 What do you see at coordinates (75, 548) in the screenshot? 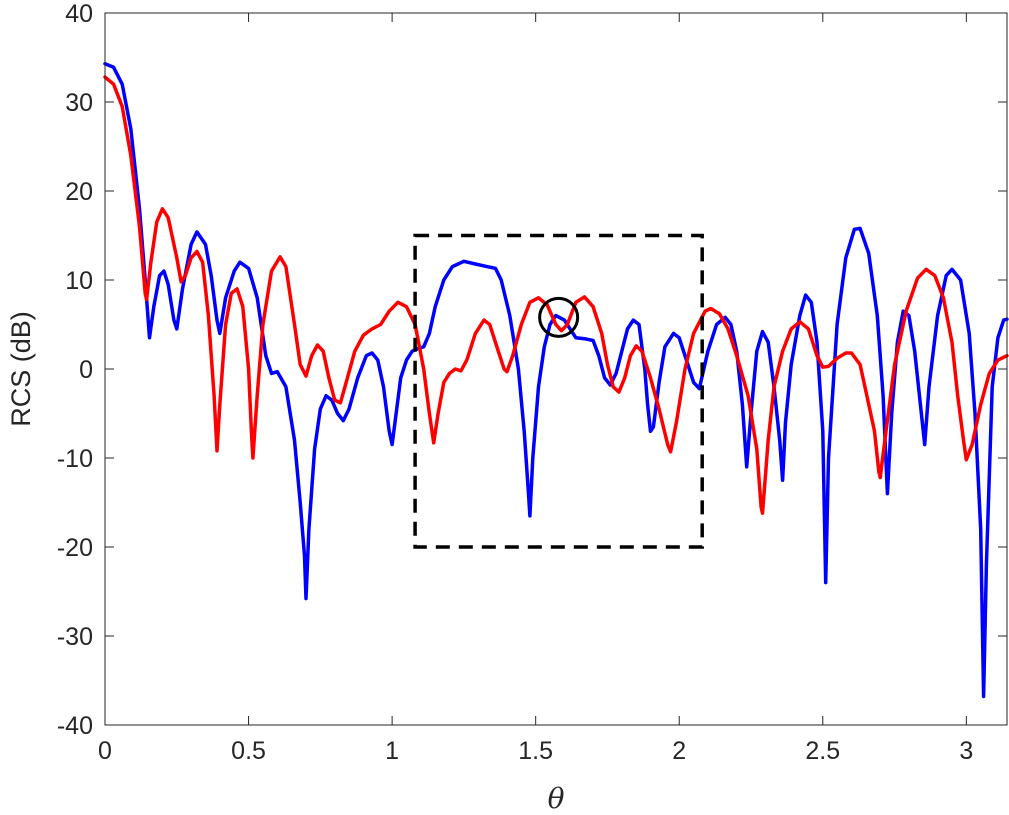
I see `y-tick-label: -20` at bounding box center [75, 548].